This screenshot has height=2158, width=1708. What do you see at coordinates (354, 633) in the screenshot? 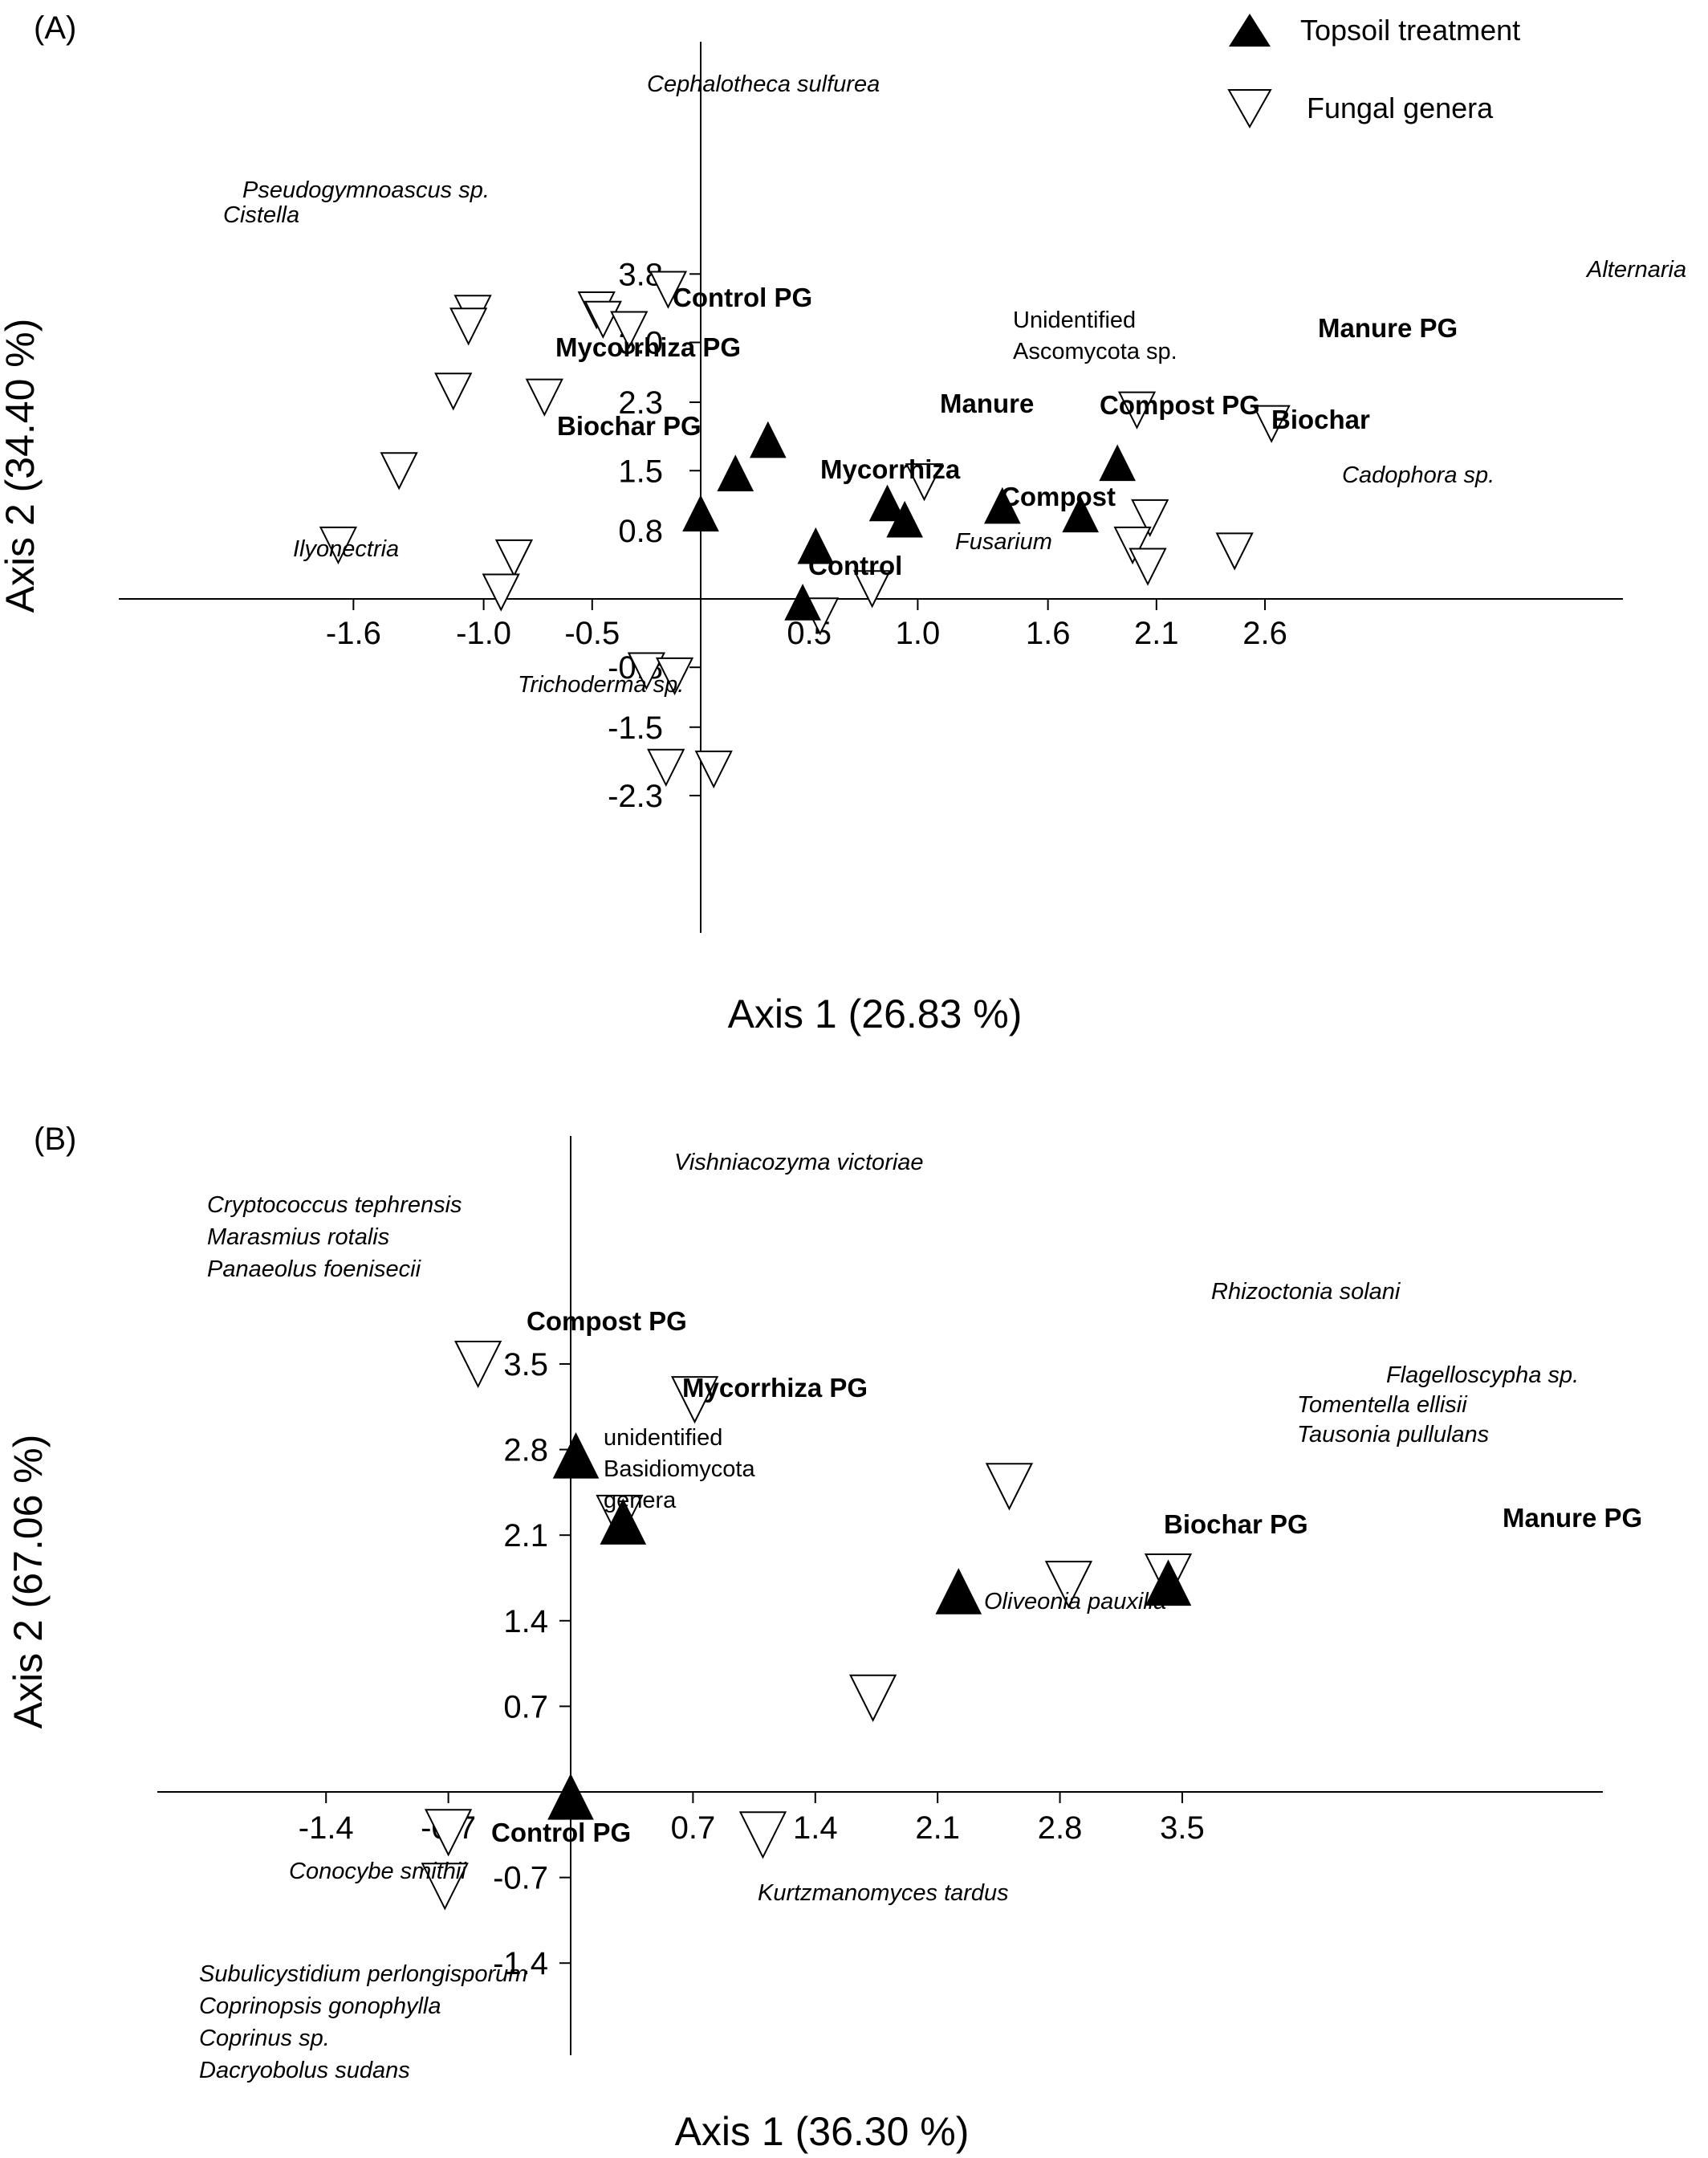
I see `x-tick-label: -1.6` at bounding box center [354, 633].